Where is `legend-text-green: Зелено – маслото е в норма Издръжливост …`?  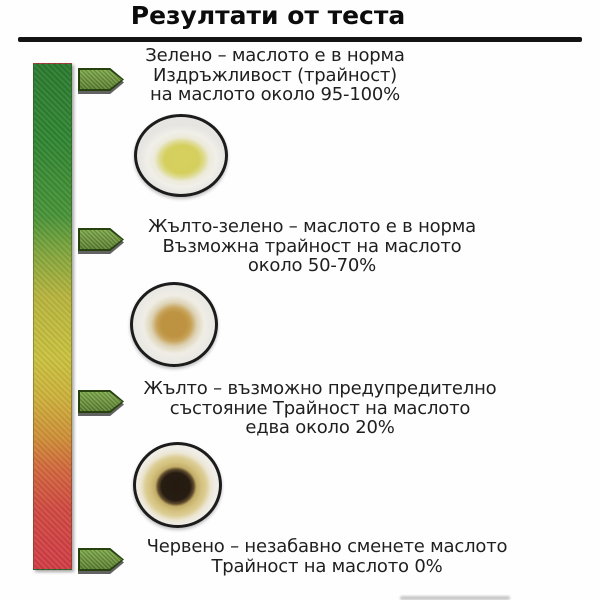 legend-text-green: Зелено – маслото е в норма Издръжливост … is located at coordinates (275, 75).